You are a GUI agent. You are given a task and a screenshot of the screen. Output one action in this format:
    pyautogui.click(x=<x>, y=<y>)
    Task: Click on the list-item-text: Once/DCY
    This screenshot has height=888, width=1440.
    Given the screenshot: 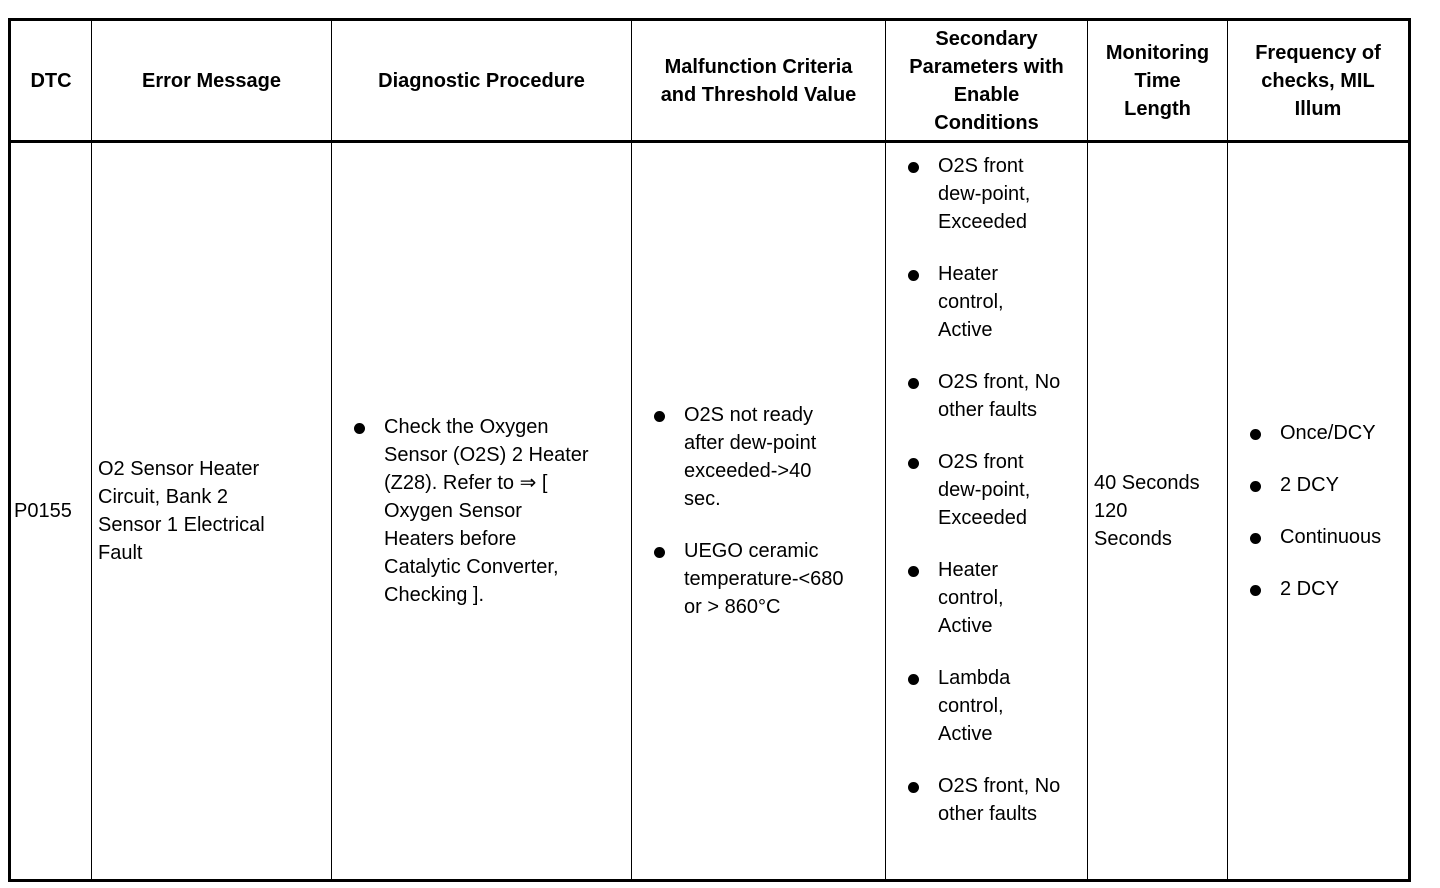 What is the action you would take?
    pyautogui.click(x=1328, y=433)
    